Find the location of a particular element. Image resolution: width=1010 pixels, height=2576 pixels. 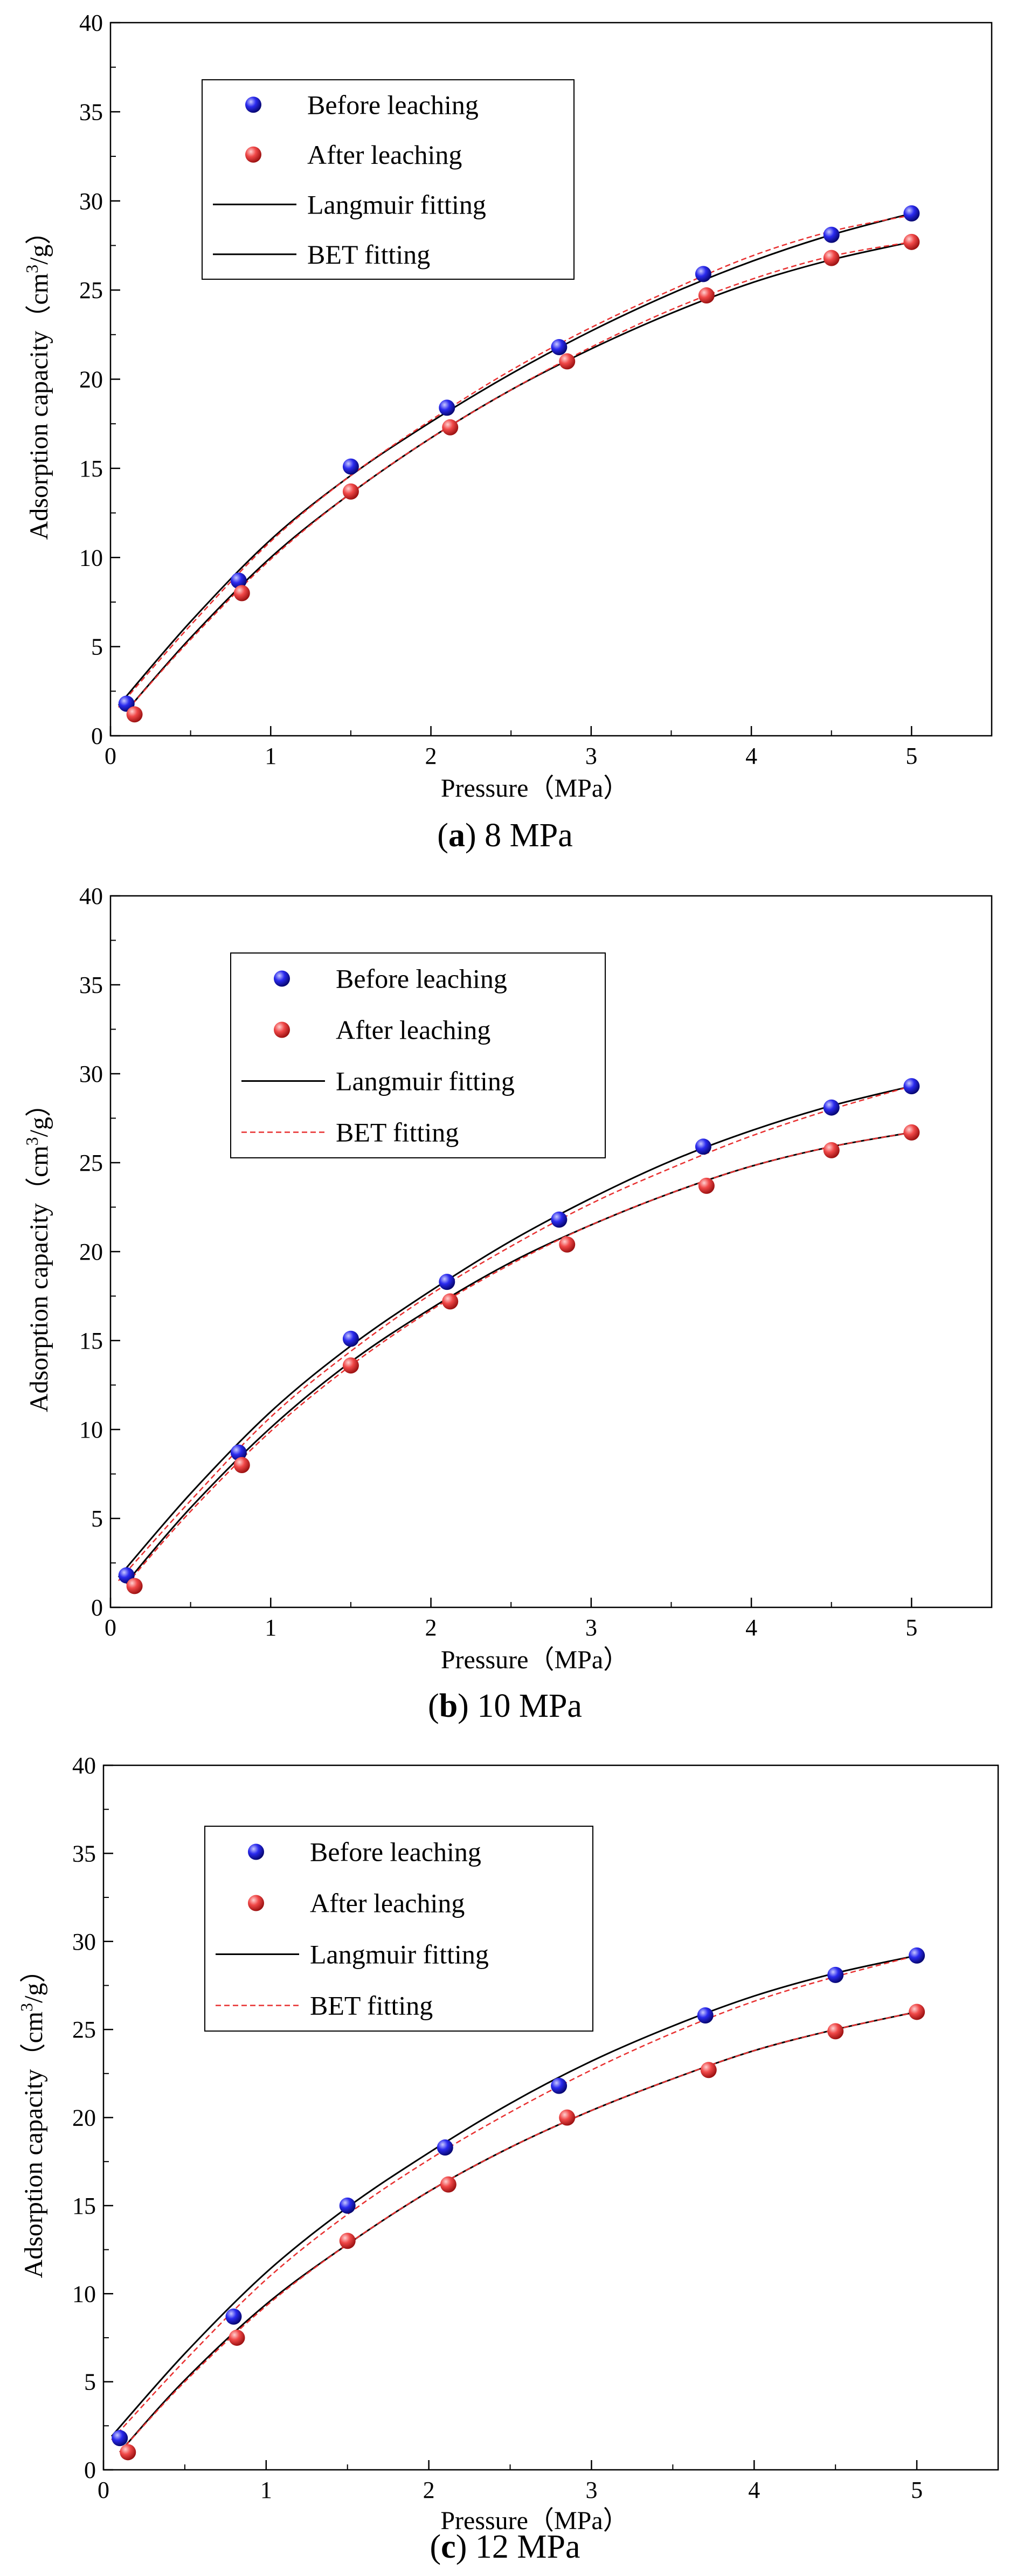

panel-caption: (c) 12 MPa is located at coordinates (505, 2547).